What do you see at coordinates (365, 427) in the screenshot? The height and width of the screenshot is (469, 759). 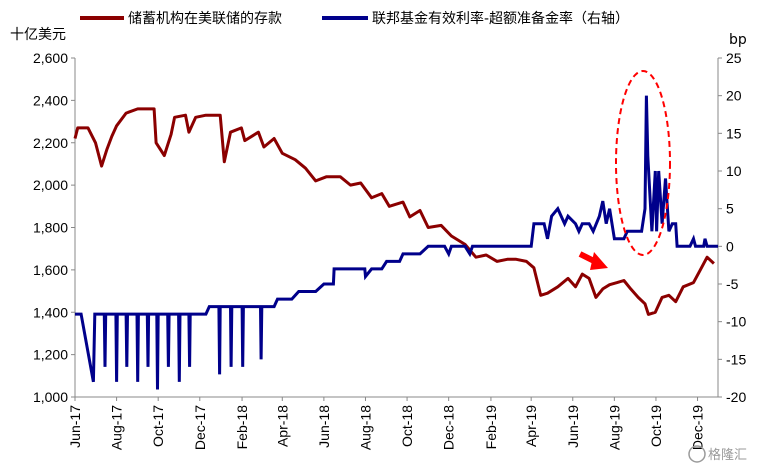 I see `x-tick-label: Aug-18` at bounding box center [365, 427].